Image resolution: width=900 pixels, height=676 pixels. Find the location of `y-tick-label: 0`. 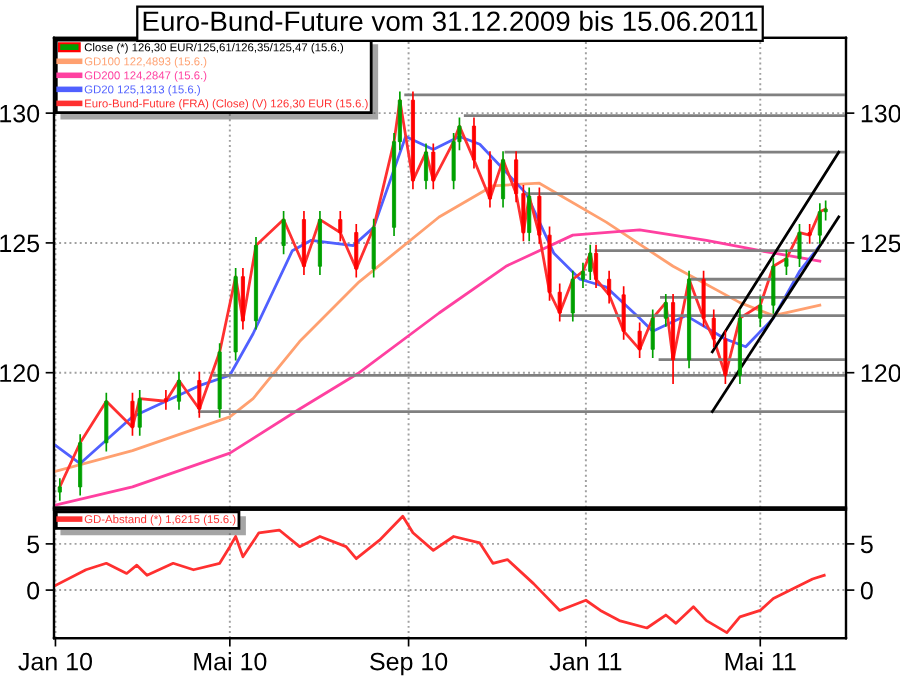

y-tick-label: 0 is located at coordinates (33, 590).